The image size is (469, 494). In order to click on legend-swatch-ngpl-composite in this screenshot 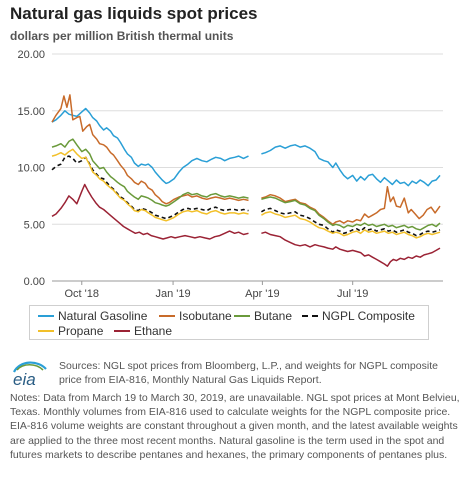, I will do `click(310, 316)`.